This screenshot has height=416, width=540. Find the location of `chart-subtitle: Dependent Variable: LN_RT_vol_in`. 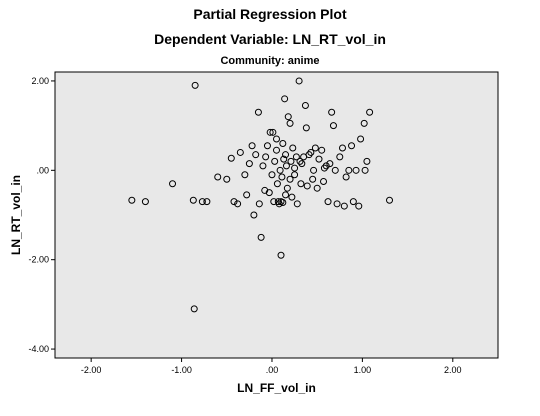

chart-subtitle: Dependent Variable: LN_RT_vol_in is located at coordinates (270, 39).